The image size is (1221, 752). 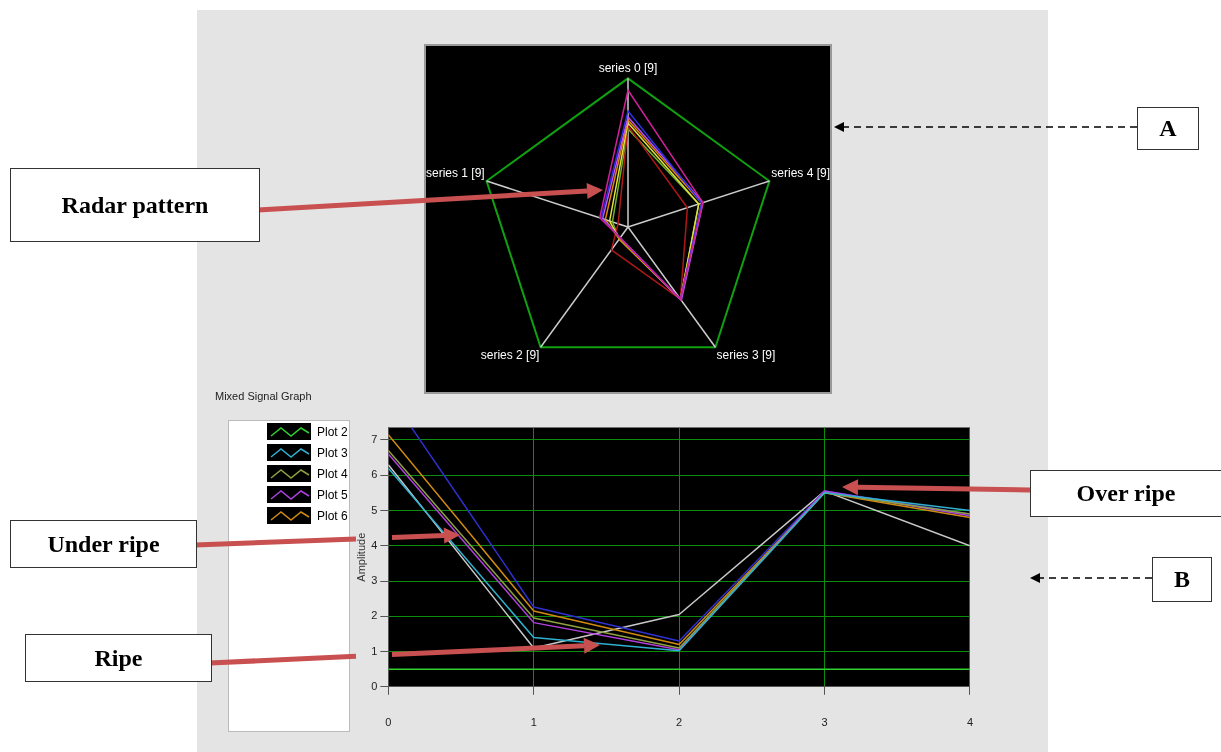 I want to click on legend-label: Plot 3, so click(x=332, y=452).